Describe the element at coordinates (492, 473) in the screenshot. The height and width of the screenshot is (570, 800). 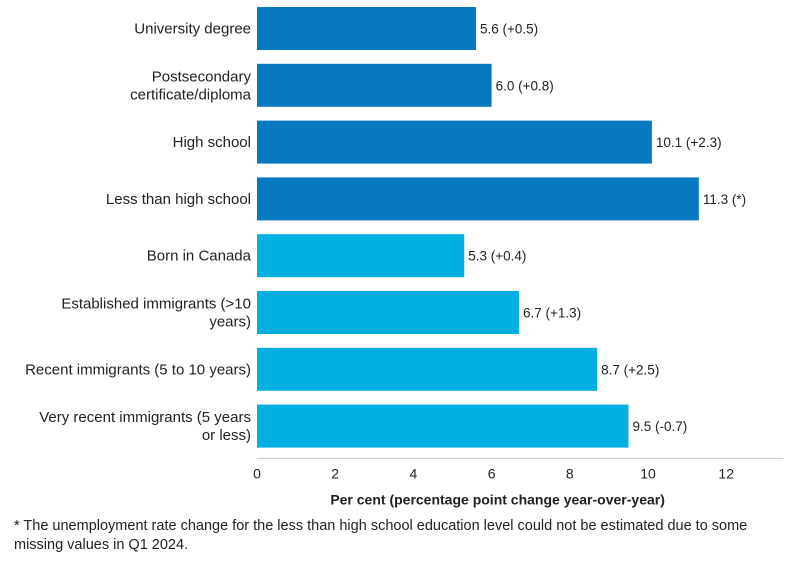
I see `x-tick-label-3: 6` at that location.